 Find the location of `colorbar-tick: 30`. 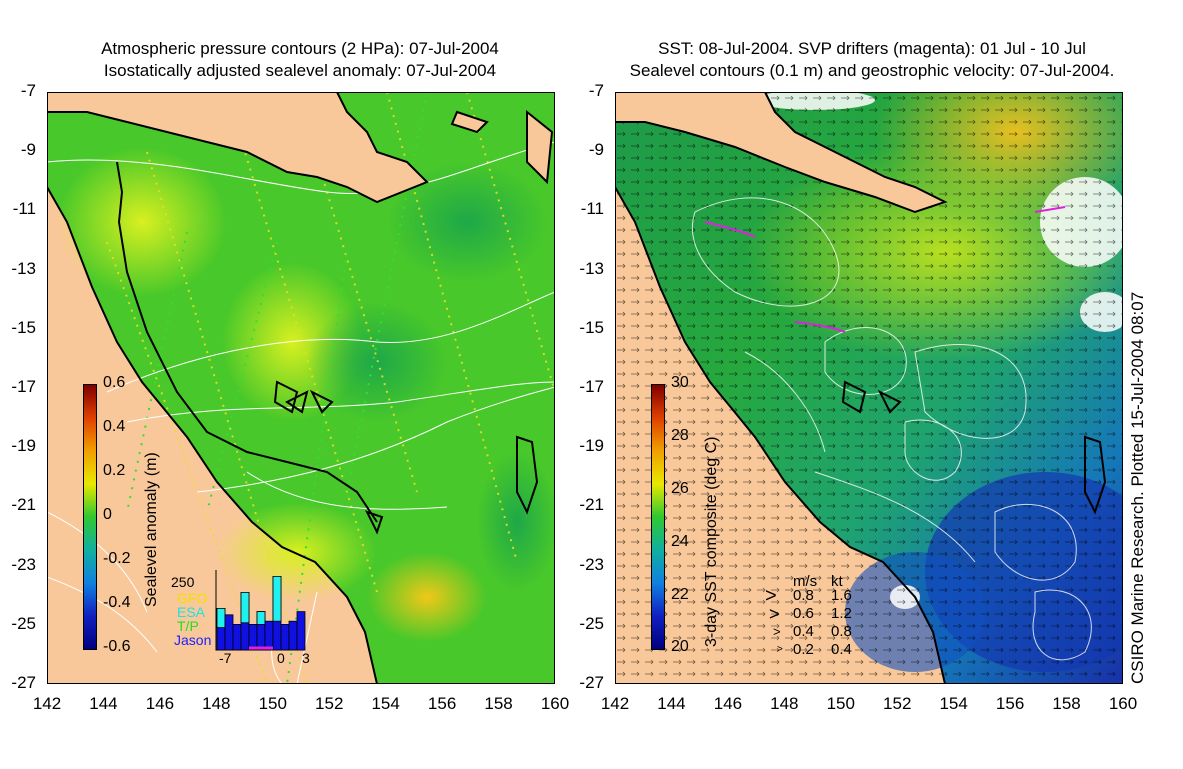

colorbar-tick: 30 is located at coordinates (680, 382).